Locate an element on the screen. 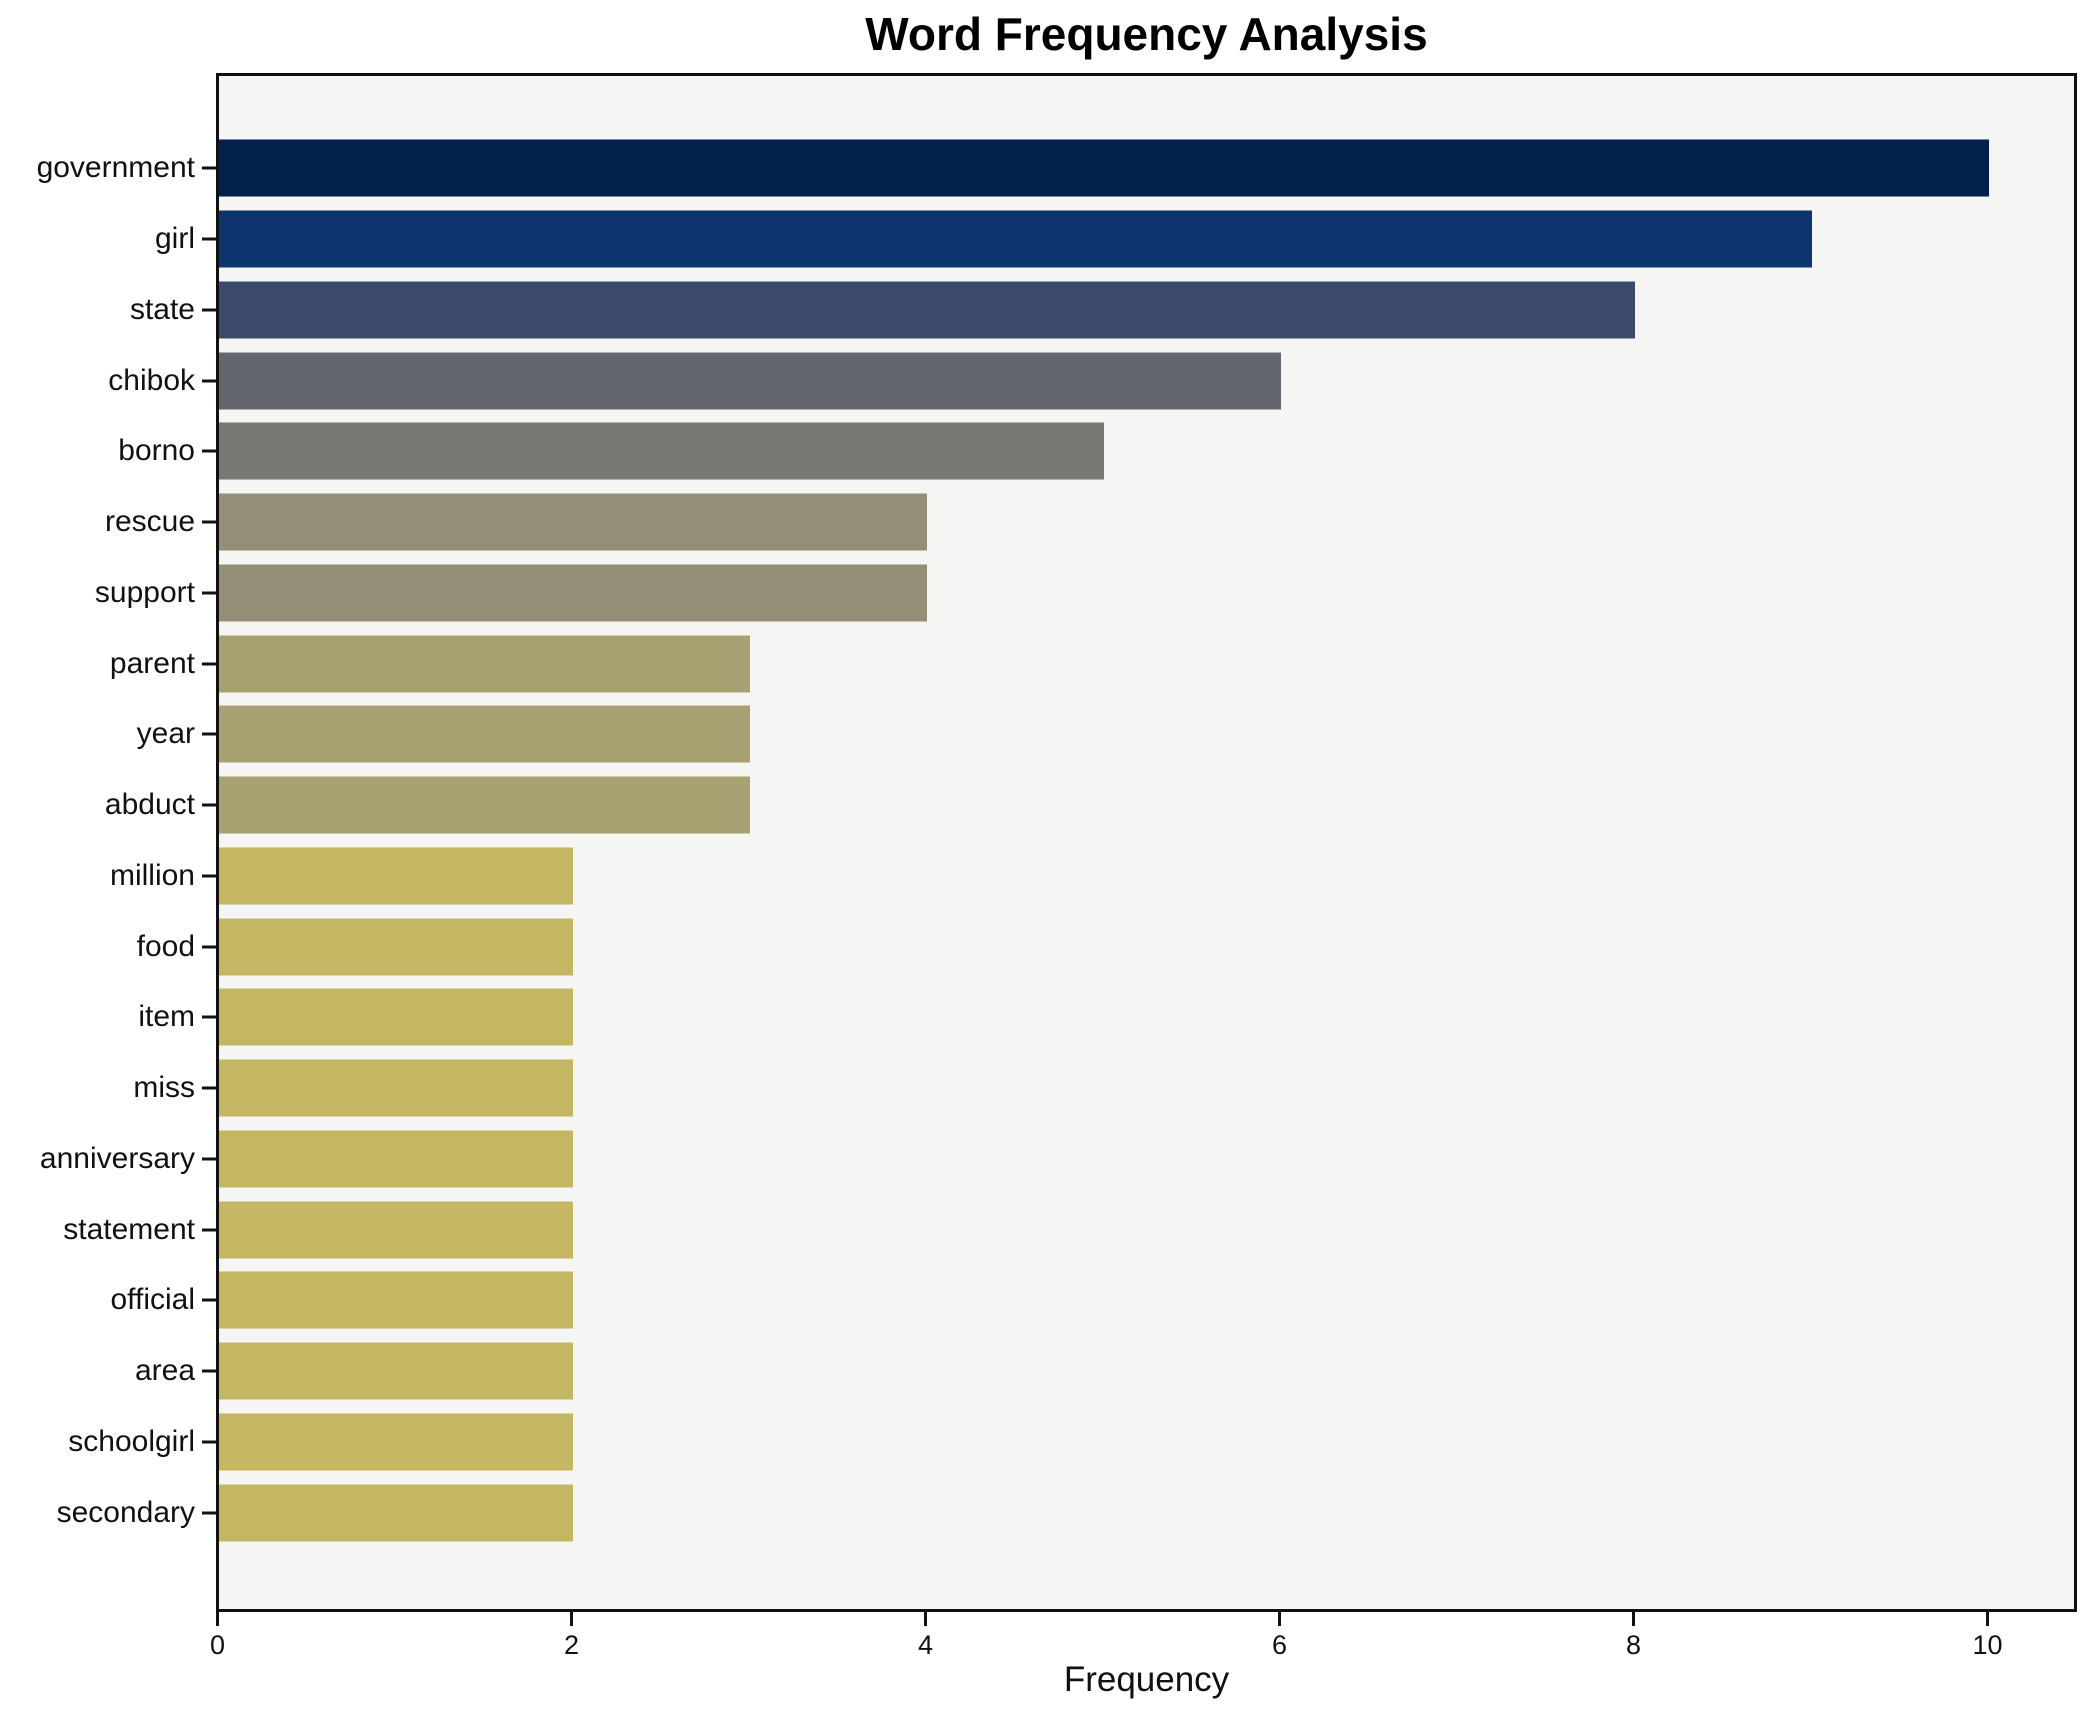  bar-row: chibok is located at coordinates (1091, 380).